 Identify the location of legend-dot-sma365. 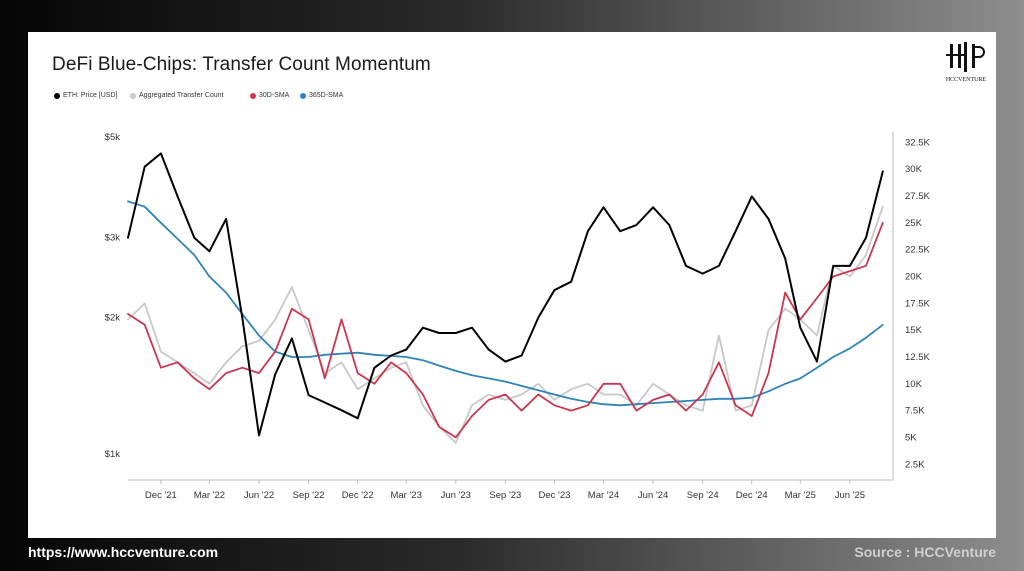
(303, 95).